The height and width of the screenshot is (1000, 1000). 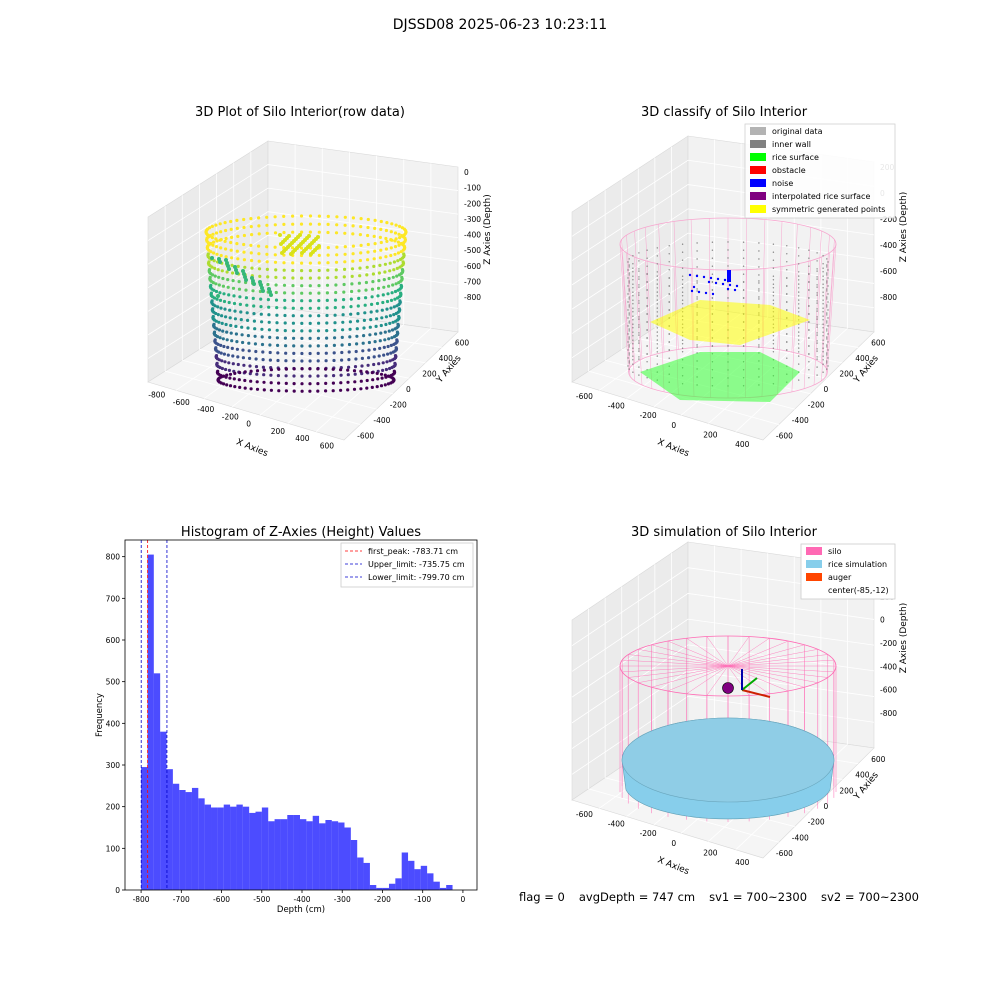 I want to click on y-tick-label: -400, so click(x=381, y=420).